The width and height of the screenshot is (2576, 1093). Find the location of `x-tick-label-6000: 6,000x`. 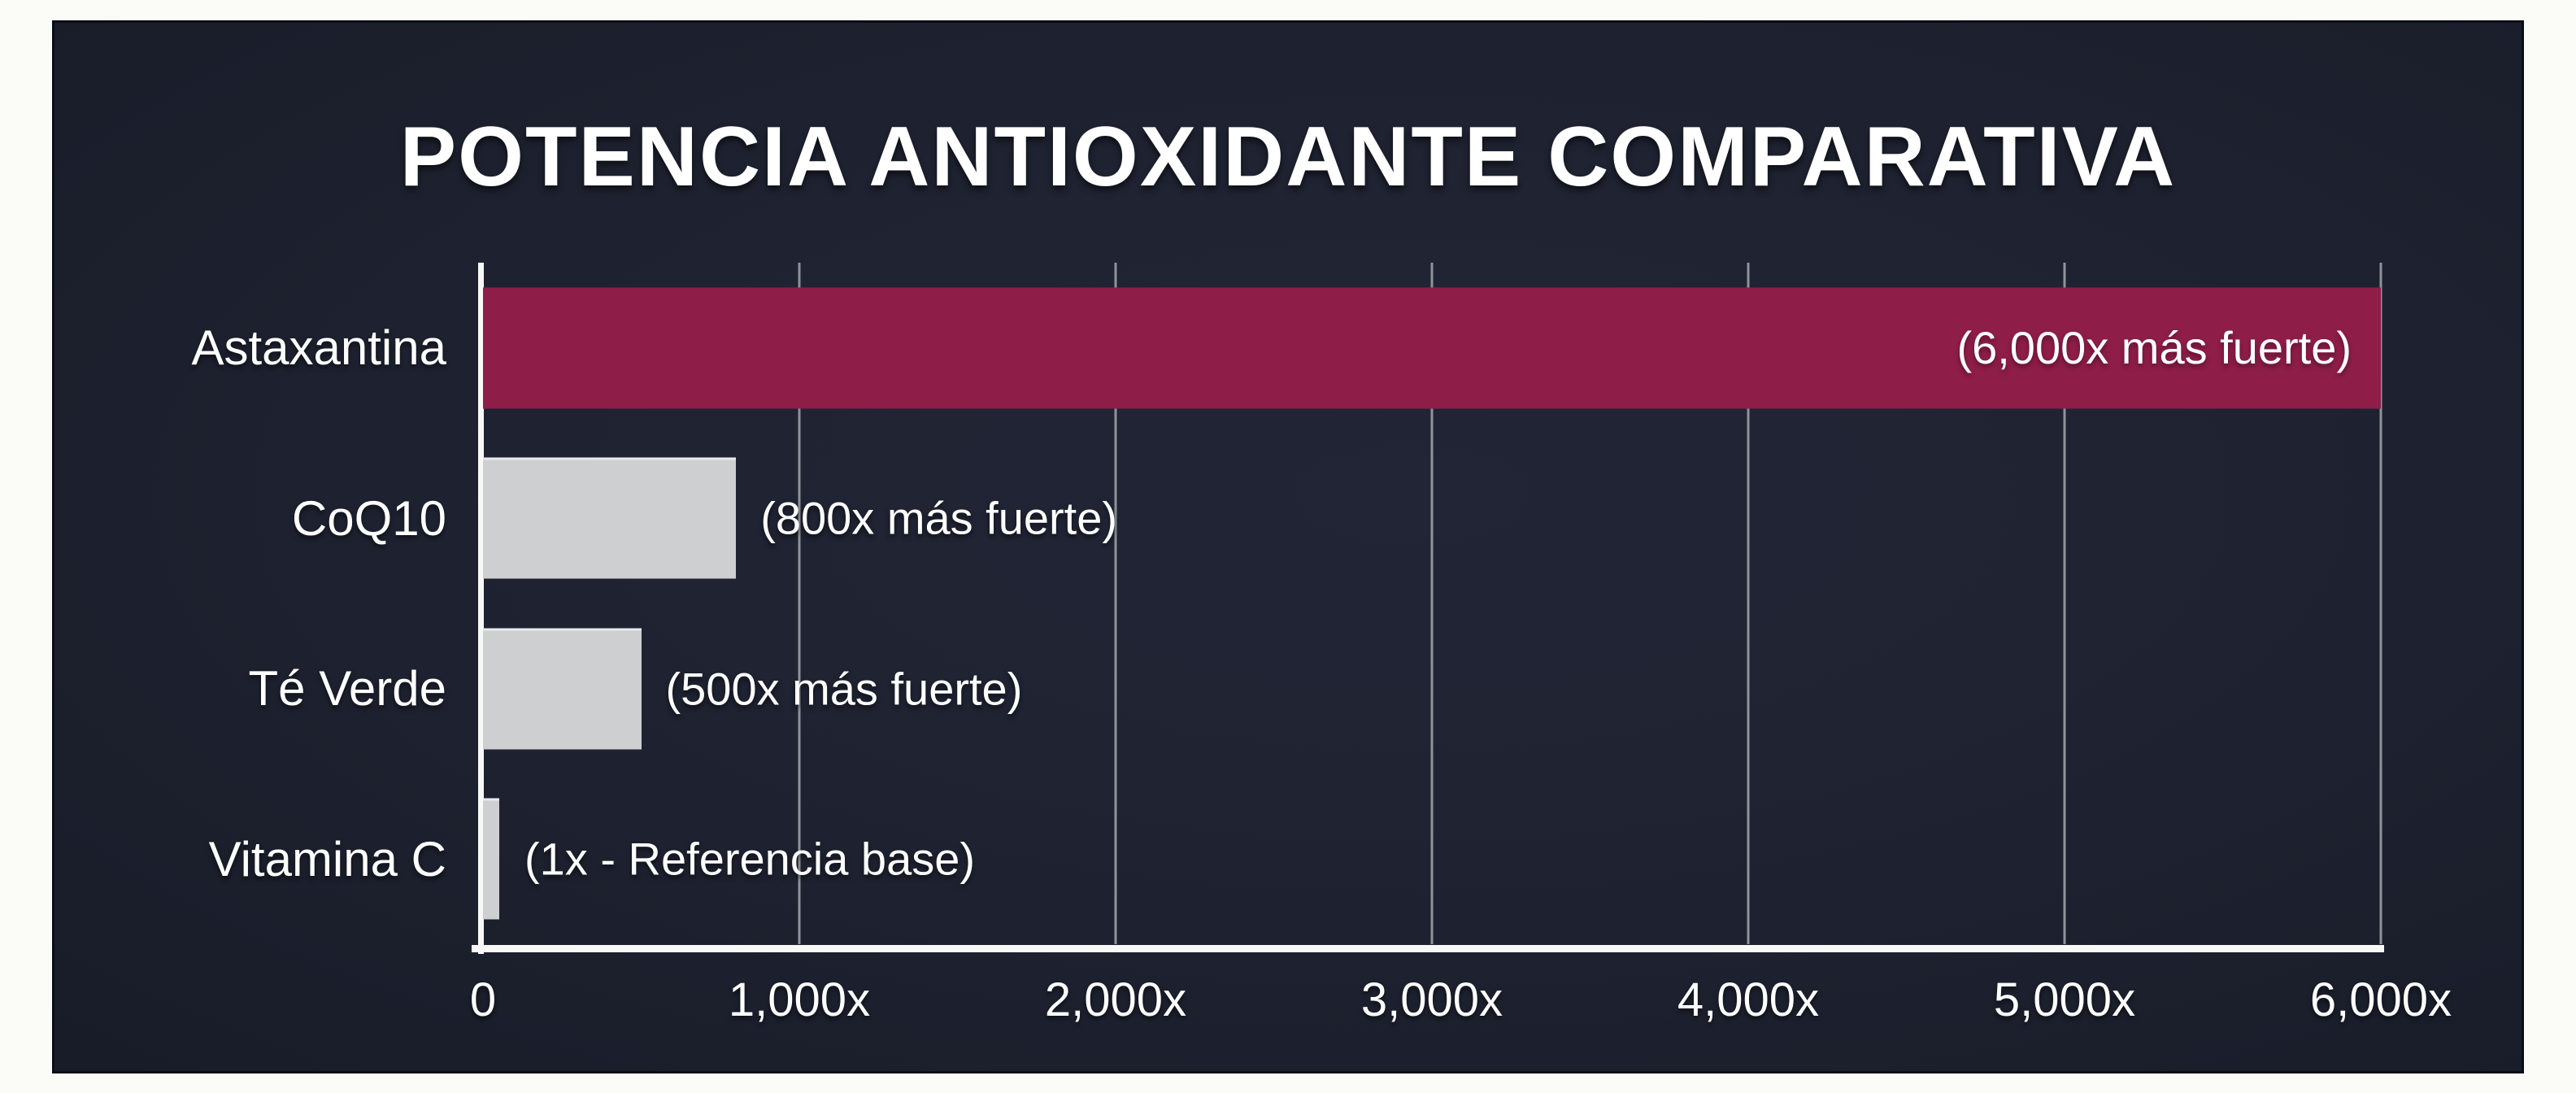

x-tick-label-6000: 6,000x is located at coordinates (2381, 999).